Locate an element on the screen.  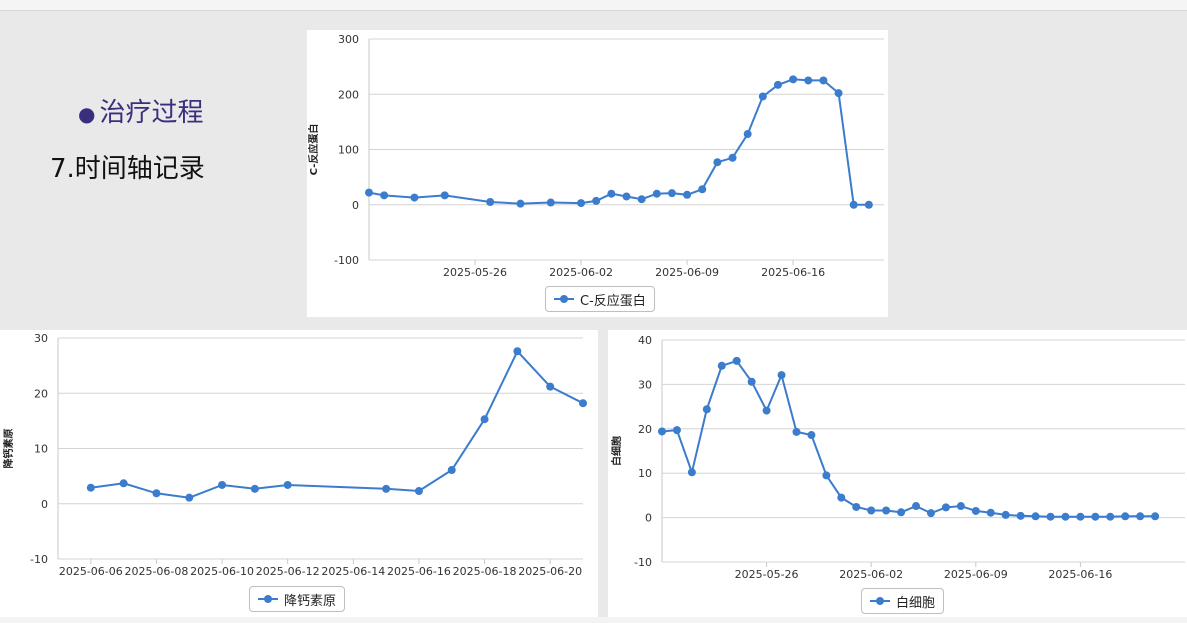
x-tick-label: 2025-06-20 is located at coordinates (550, 571).